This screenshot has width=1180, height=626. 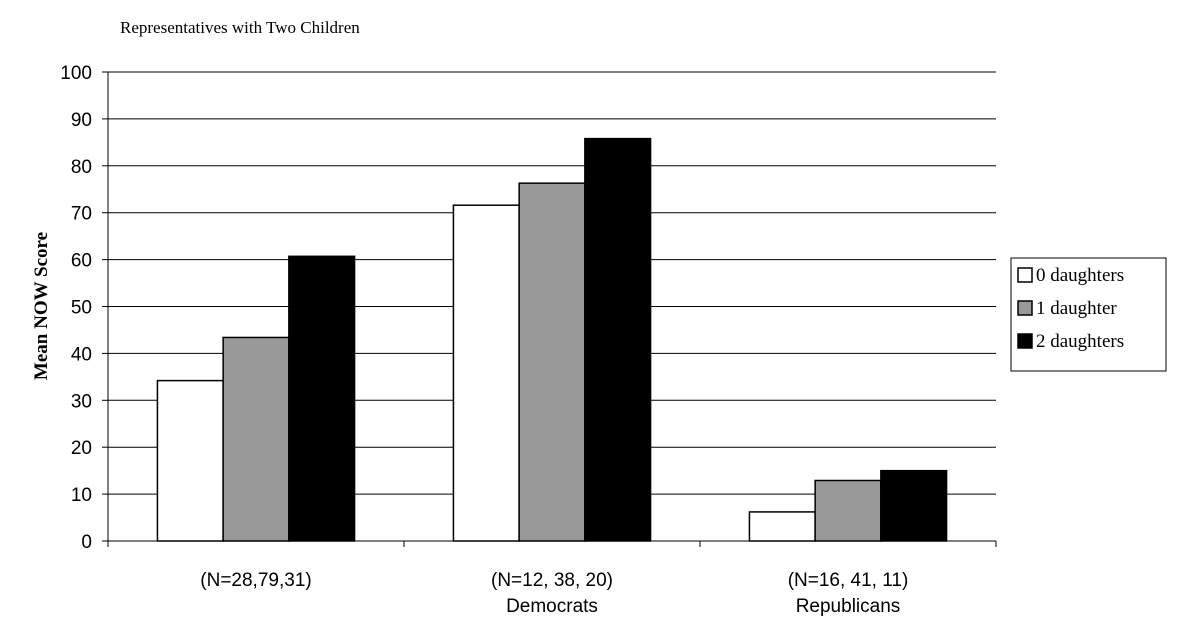 What do you see at coordinates (552, 606) in the screenshot?
I see `x-group-label: Democrats` at bounding box center [552, 606].